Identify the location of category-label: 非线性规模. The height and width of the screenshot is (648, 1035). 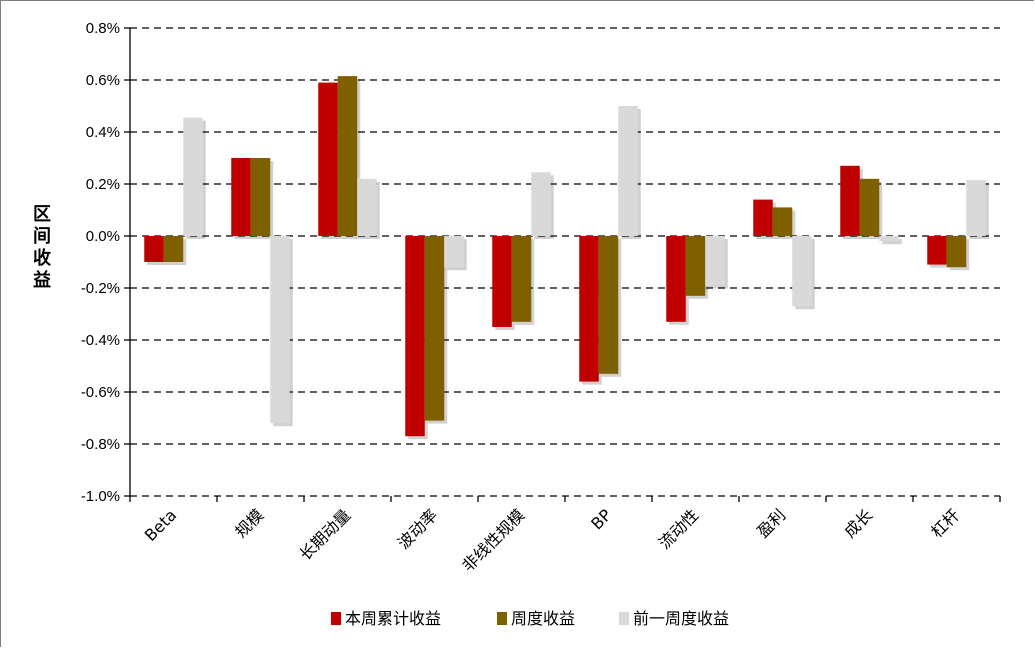
(493, 540).